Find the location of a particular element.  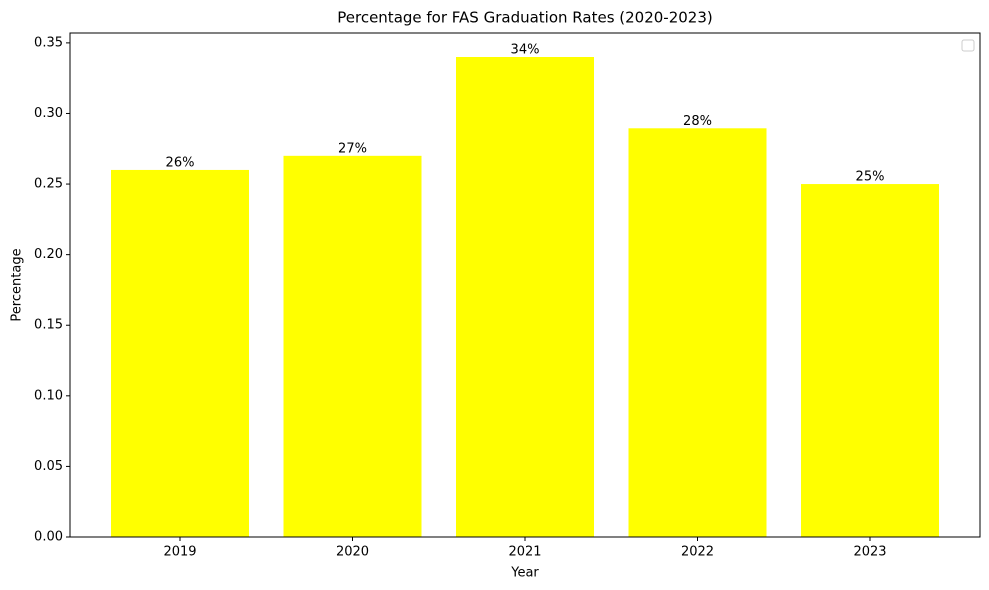

value-label: 34% is located at coordinates (525, 50).